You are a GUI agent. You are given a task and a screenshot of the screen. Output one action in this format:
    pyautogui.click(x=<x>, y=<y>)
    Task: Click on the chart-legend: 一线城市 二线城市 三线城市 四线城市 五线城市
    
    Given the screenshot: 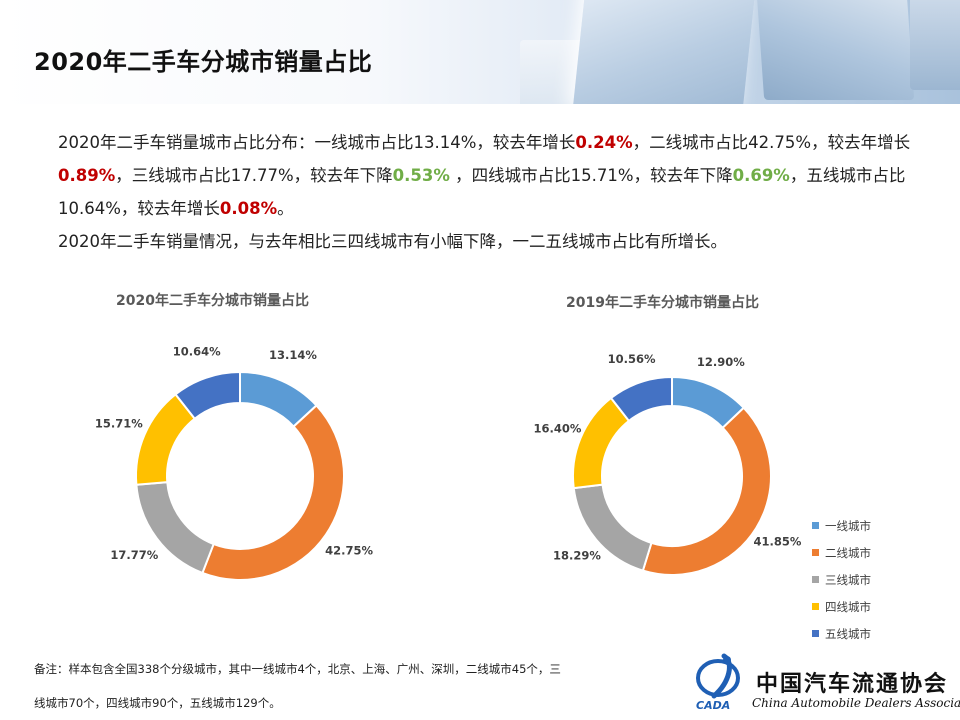 What is the action you would take?
    pyautogui.click(x=841, y=579)
    